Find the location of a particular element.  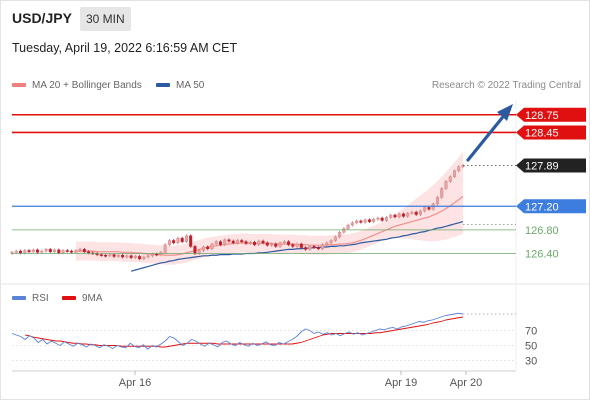

legend-rsi-label: RSI is located at coordinates (40, 298).